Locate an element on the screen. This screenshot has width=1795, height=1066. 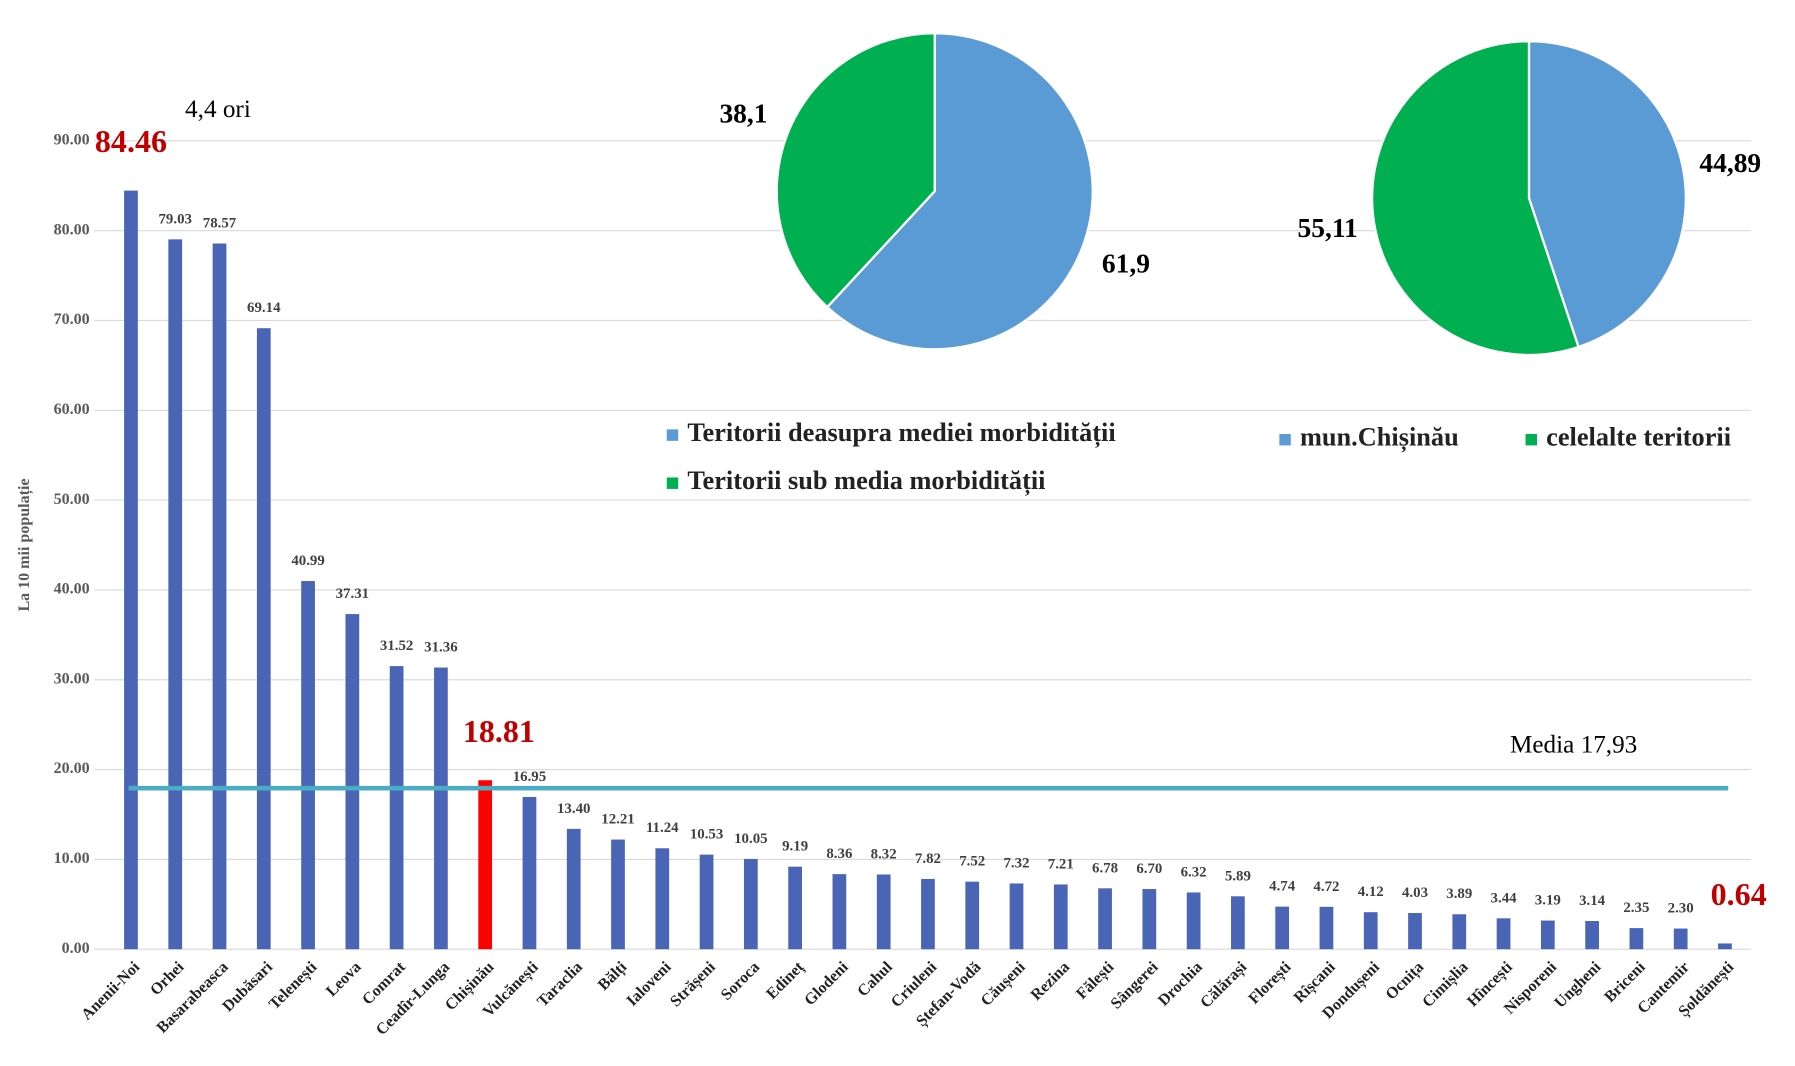
value-label: 31.52 is located at coordinates (396, 646).